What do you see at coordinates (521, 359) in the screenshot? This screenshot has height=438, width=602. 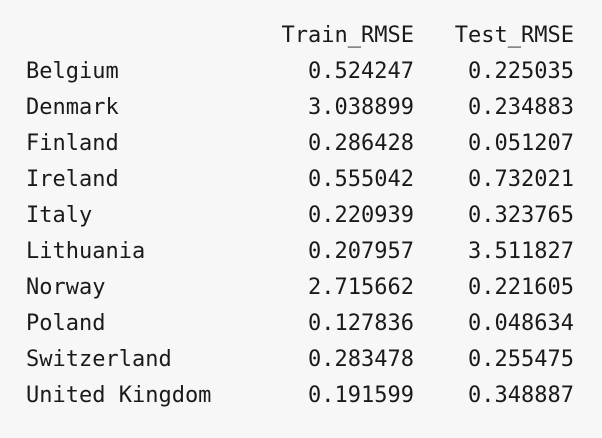 I see `test-rmse-cell: 0.255475` at bounding box center [521, 359].